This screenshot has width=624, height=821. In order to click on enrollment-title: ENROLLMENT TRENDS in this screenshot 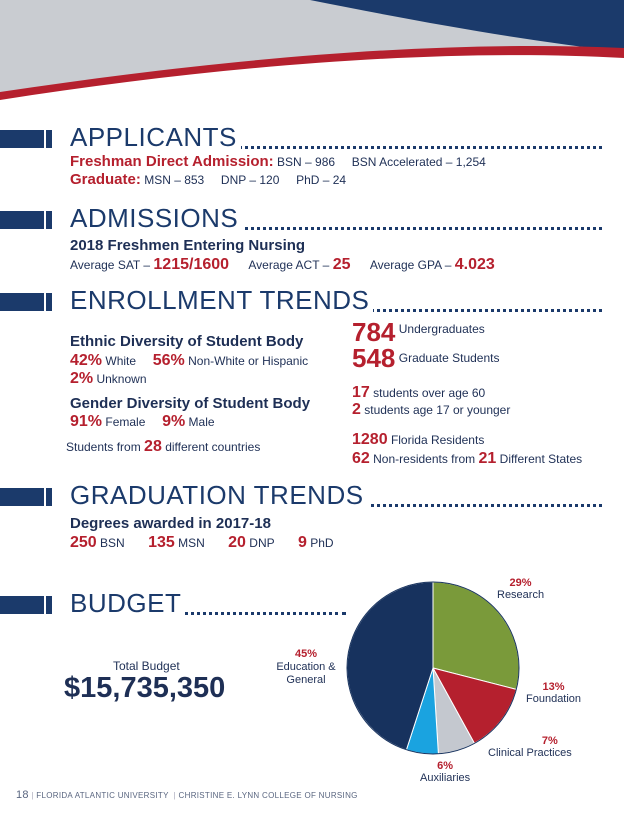, I will do `click(222, 300)`.